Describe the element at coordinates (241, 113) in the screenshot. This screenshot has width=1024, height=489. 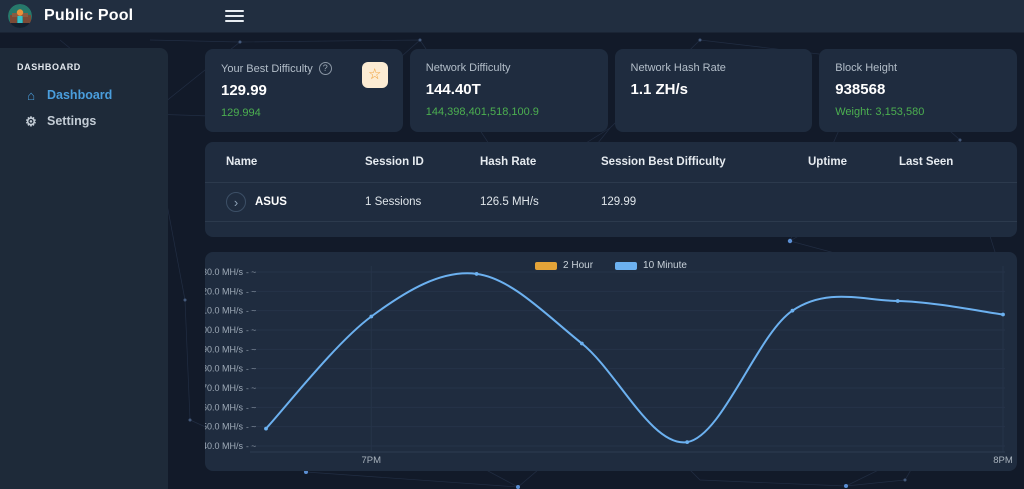
I see `card-subvalue: 129.994` at that location.